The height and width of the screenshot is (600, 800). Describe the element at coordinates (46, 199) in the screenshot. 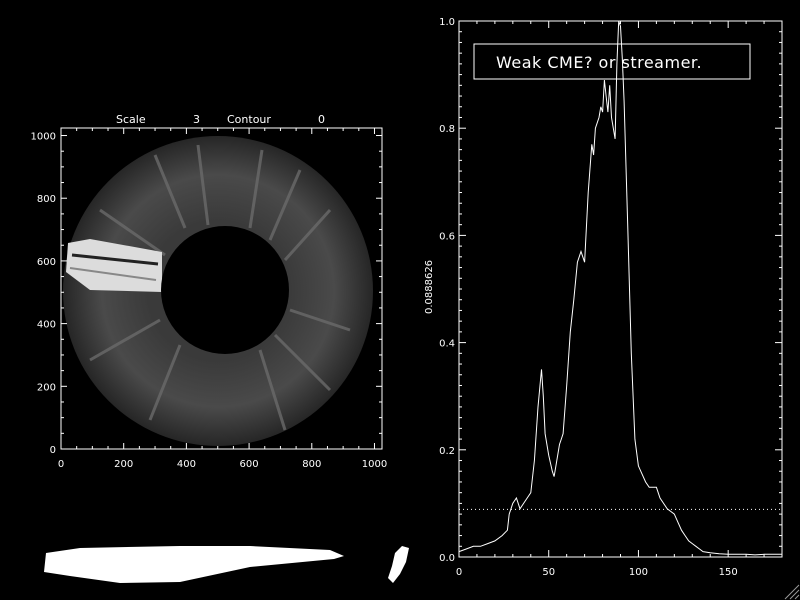

I see `y-tick-label: 800` at that location.